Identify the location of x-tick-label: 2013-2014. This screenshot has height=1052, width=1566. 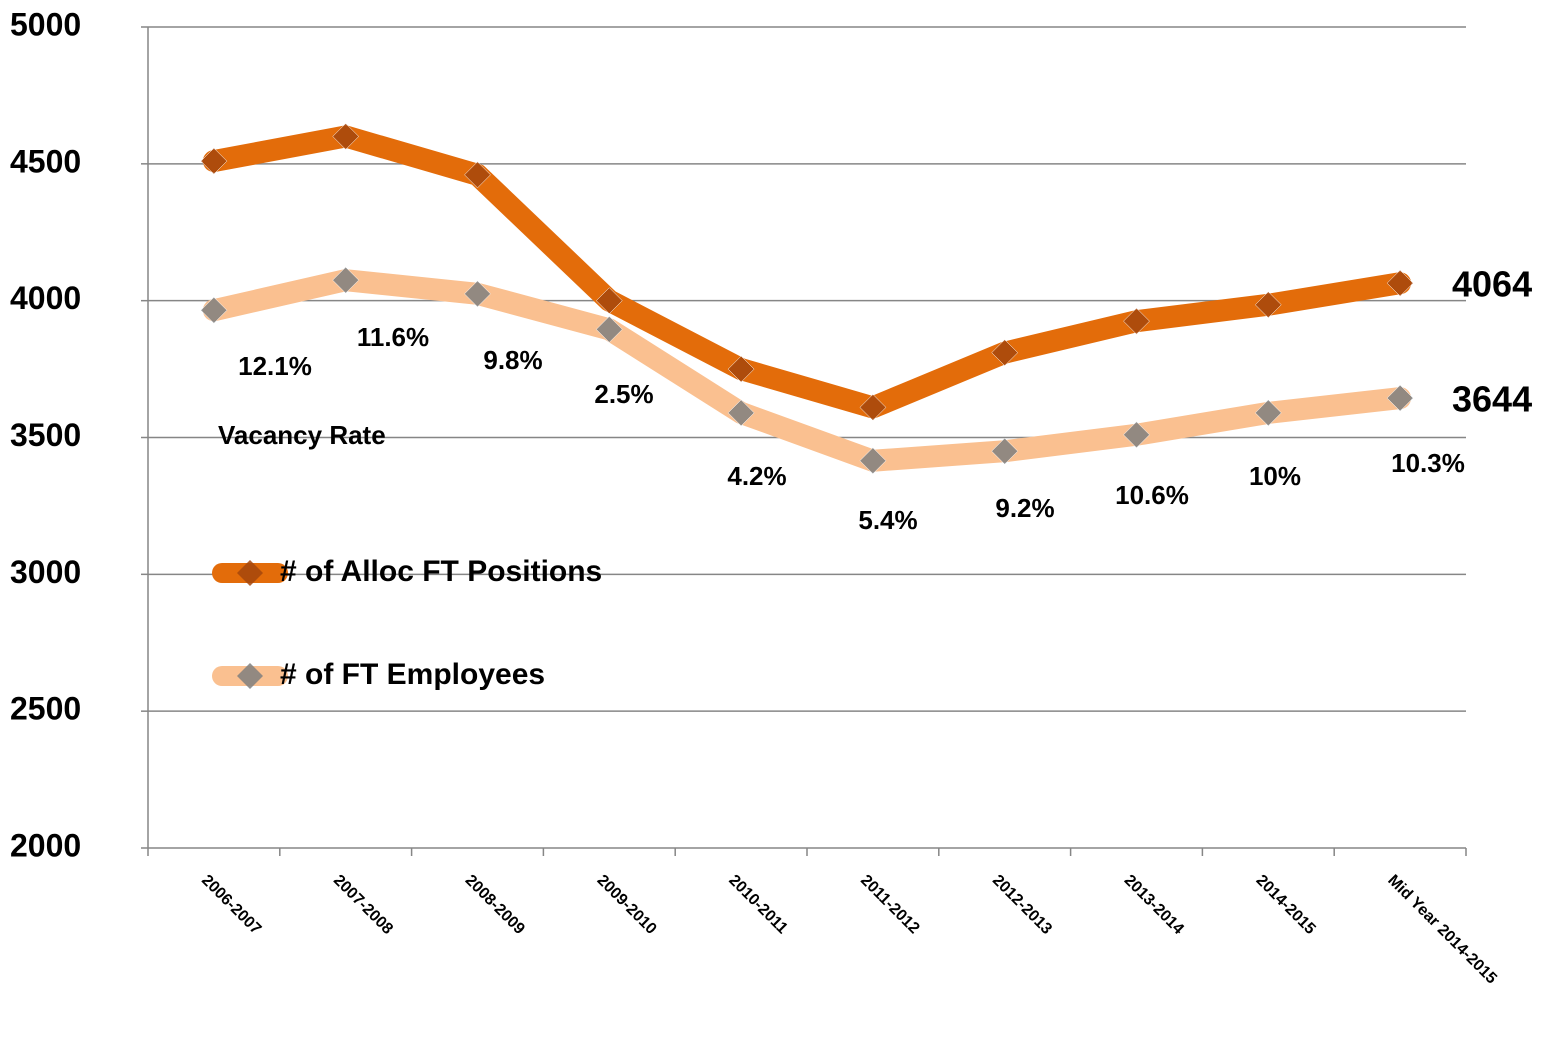
(1154, 905).